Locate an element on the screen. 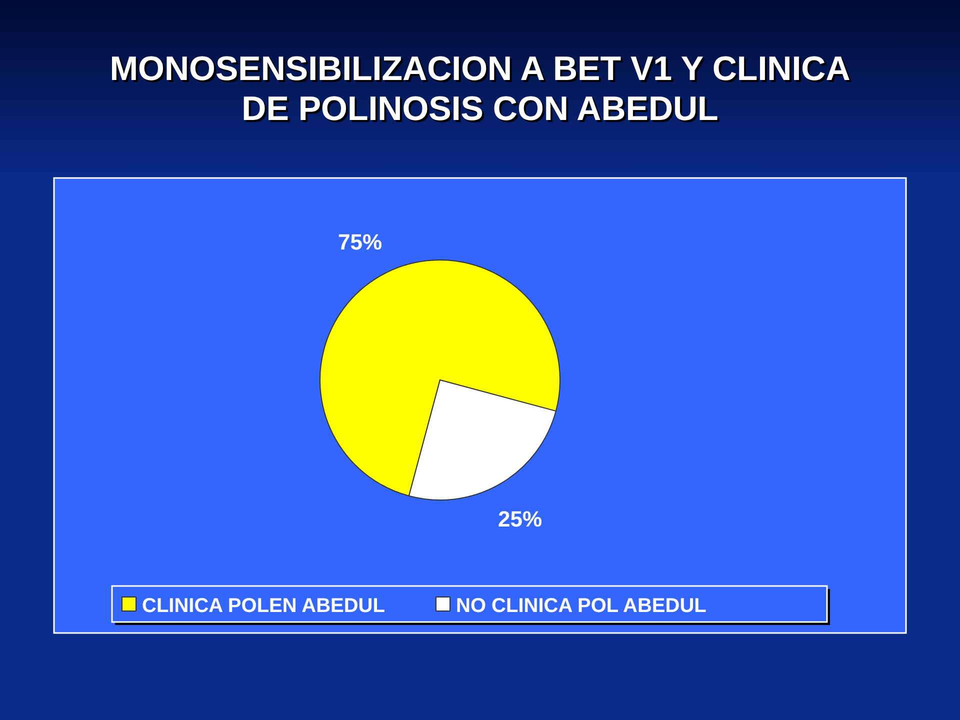 Image resolution: width=960 pixels, height=720 pixels. legend-label: CLINICA POLEN ABEDUL is located at coordinates (263, 606).